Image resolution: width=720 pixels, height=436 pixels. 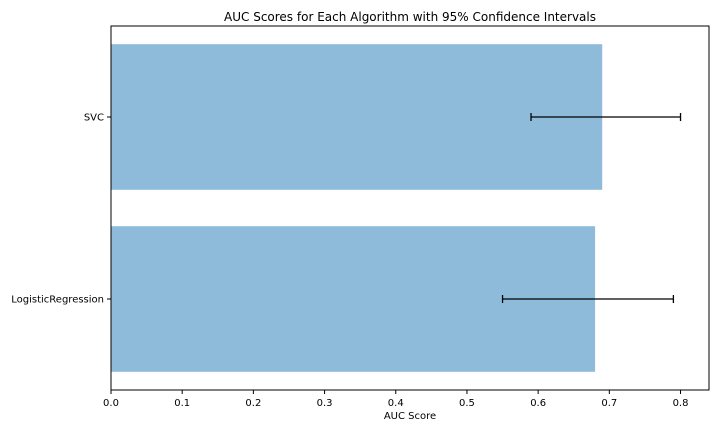 I want to click on x-tick-label: 0.0, so click(x=111, y=403).